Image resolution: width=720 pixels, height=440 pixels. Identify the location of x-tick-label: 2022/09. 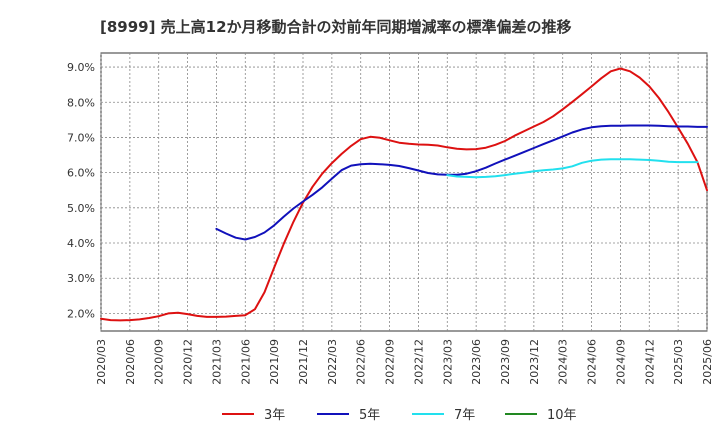
(390, 362).